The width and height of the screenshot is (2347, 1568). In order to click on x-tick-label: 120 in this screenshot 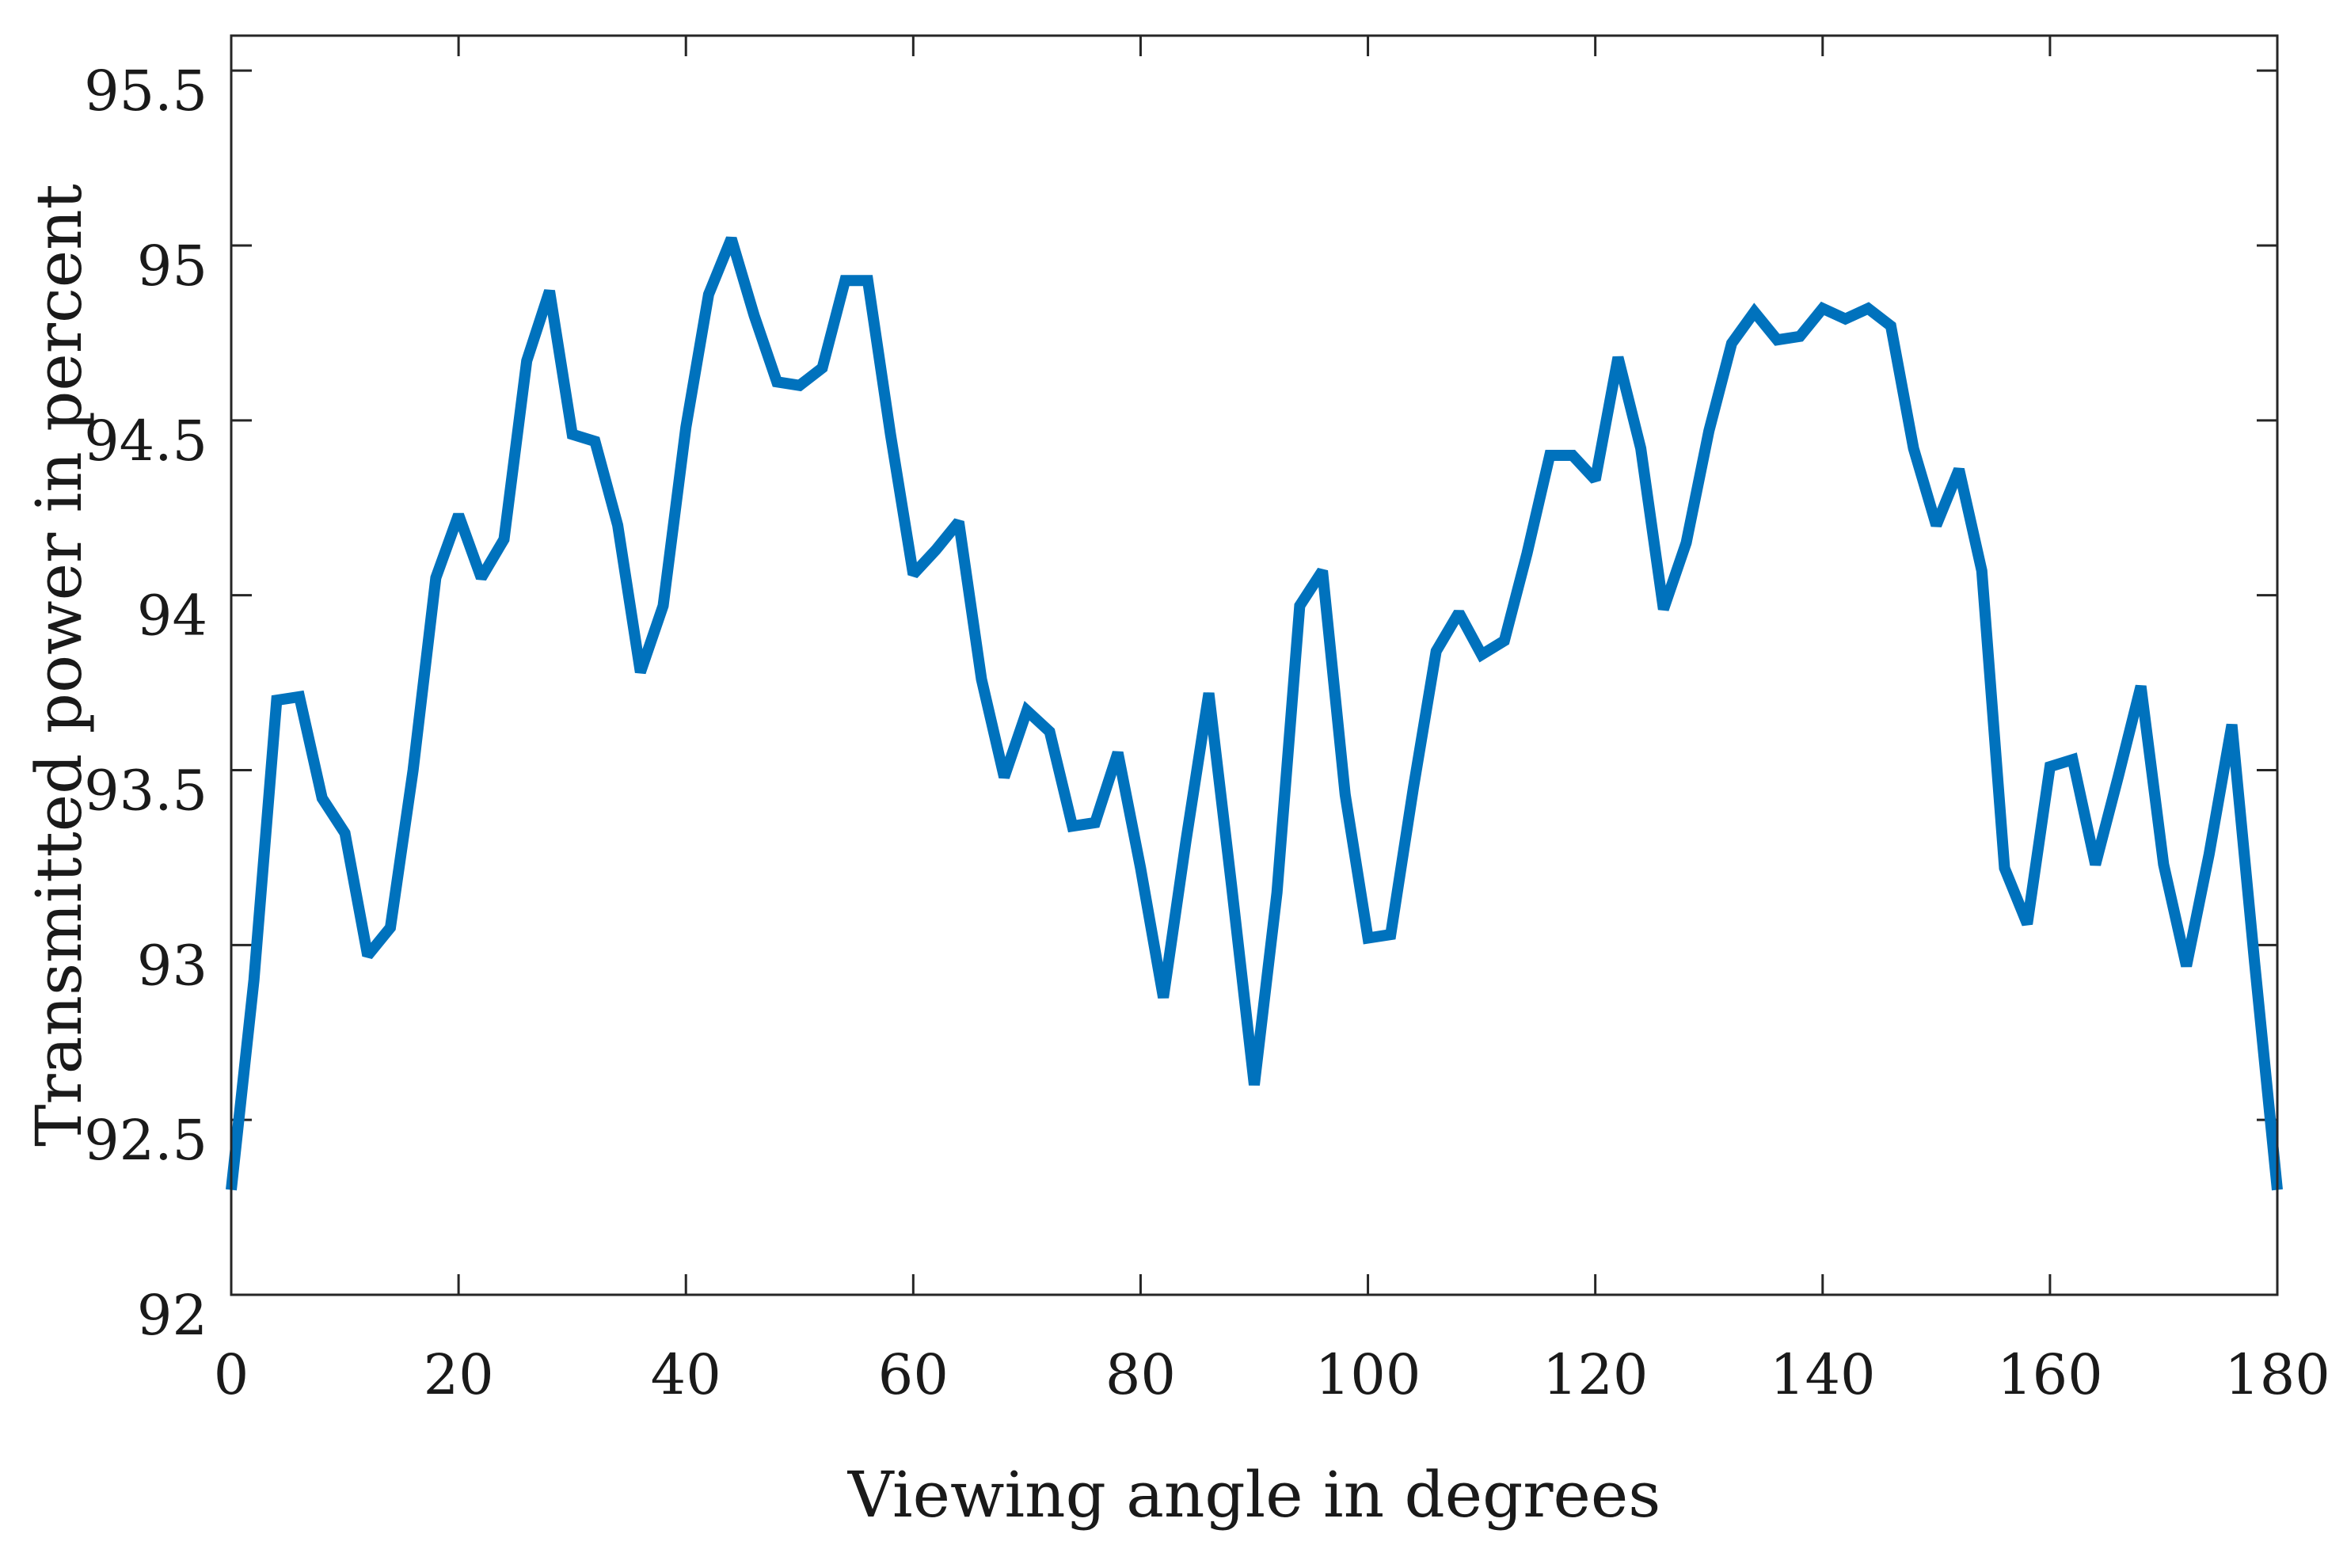, I will do `click(1595, 1374)`.